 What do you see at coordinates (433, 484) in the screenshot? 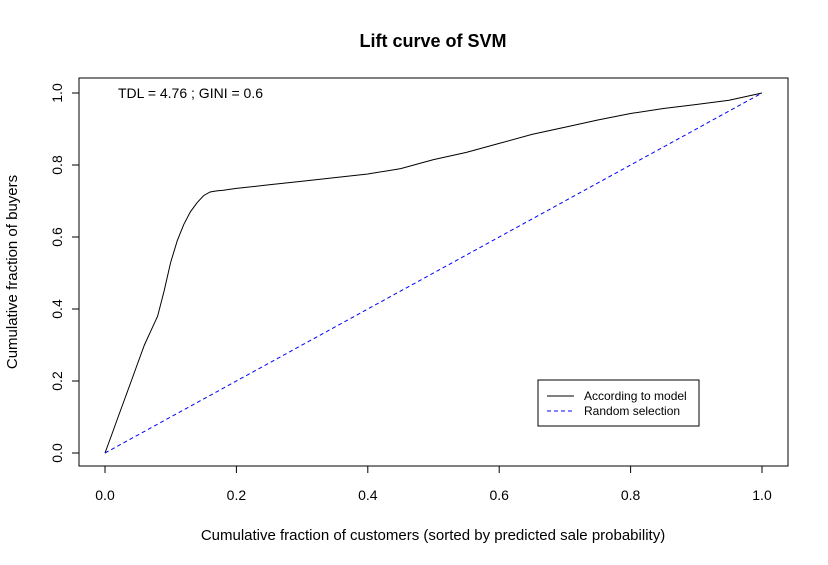
I see `x-axis: 0.0 0.2 0.4 0.6 0.8 1.0` at bounding box center [433, 484].